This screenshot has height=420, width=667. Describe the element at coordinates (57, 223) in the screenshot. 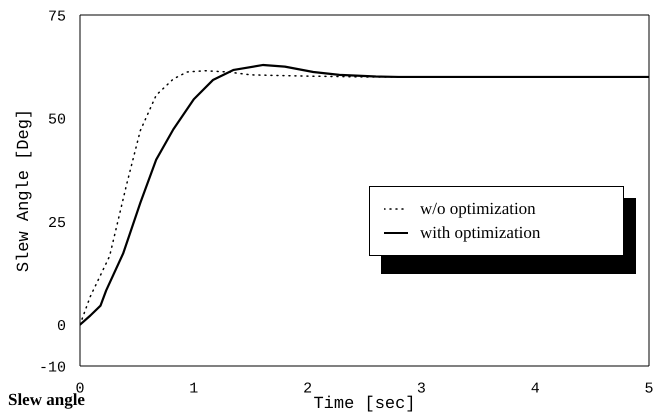

I see `y-tick-label: 25` at that location.